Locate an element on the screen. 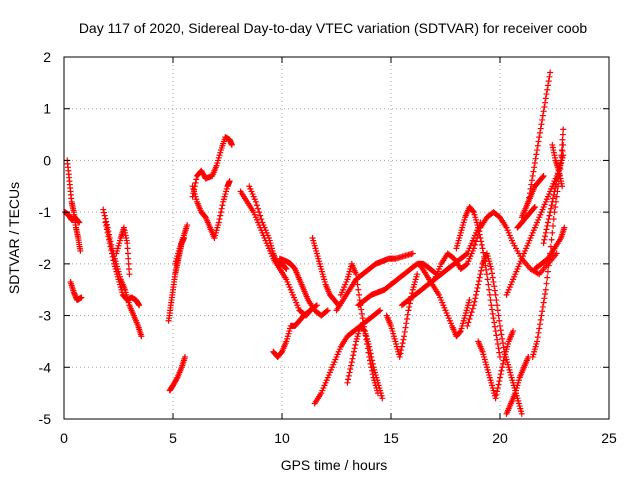 This screenshot has height=480, width=640. series-arc11 is located at coordinates (211, 209).